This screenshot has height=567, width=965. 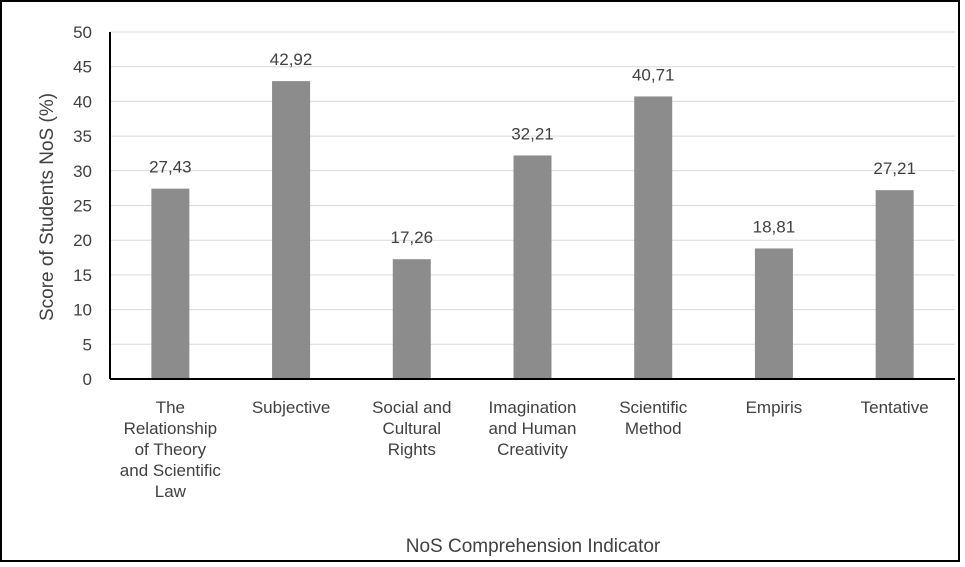 I want to click on x-category-label: The, so click(x=170, y=407).